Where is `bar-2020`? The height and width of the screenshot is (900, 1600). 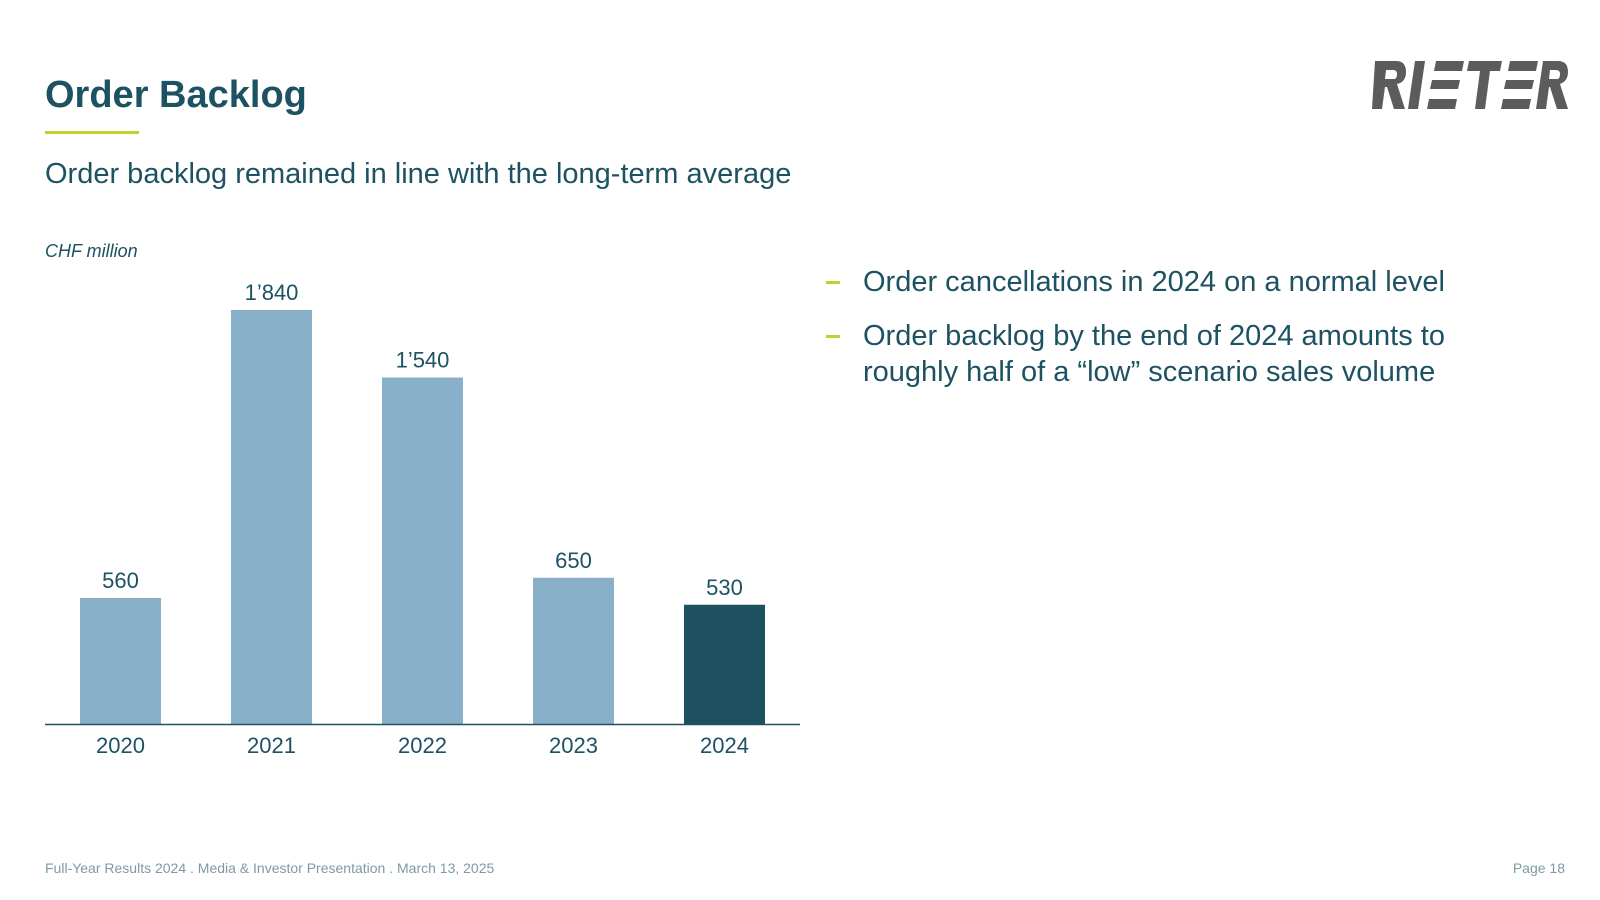
bar-2020 is located at coordinates (120, 661).